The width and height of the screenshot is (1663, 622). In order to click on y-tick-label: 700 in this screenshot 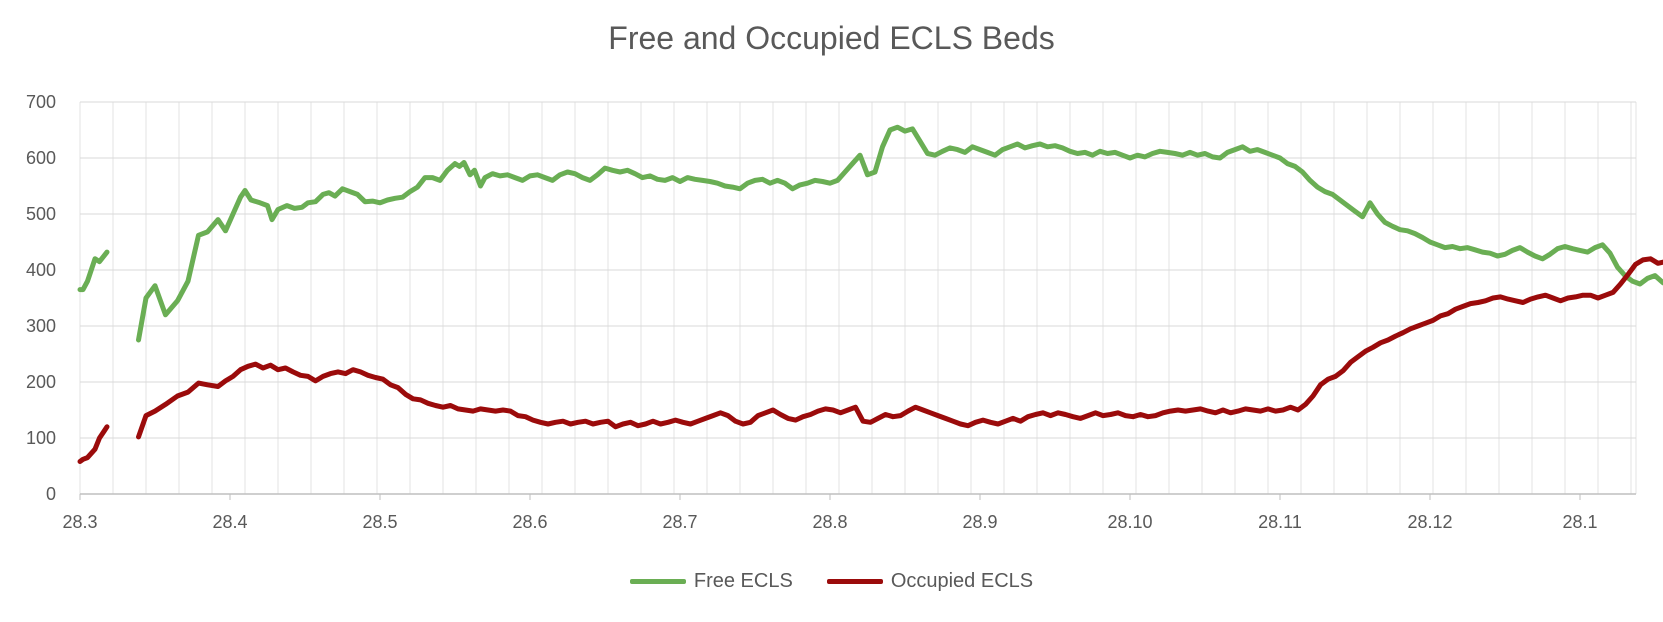, I will do `click(41, 102)`.